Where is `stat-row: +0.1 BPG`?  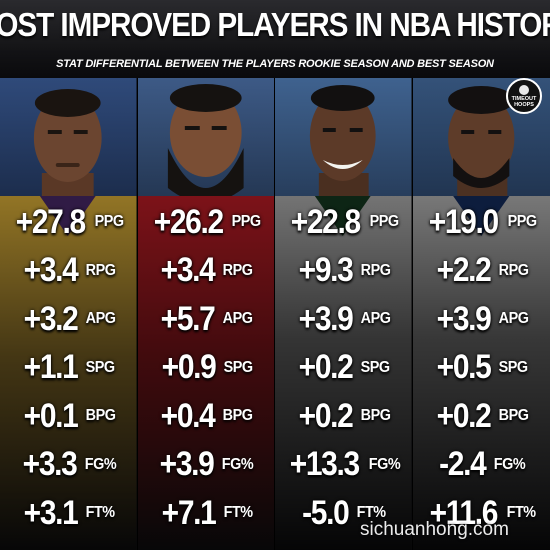 stat-row: +0.1 BPG is located at coordinates (68, 416).